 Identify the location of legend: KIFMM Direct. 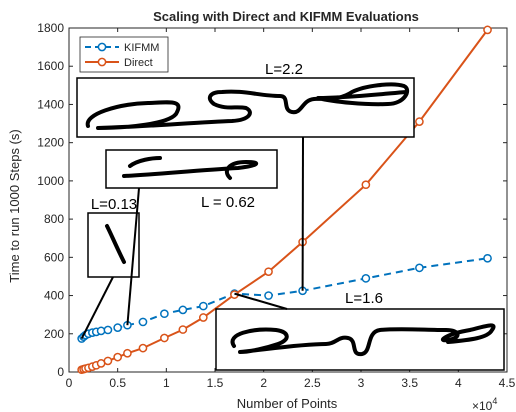
(124, 54).